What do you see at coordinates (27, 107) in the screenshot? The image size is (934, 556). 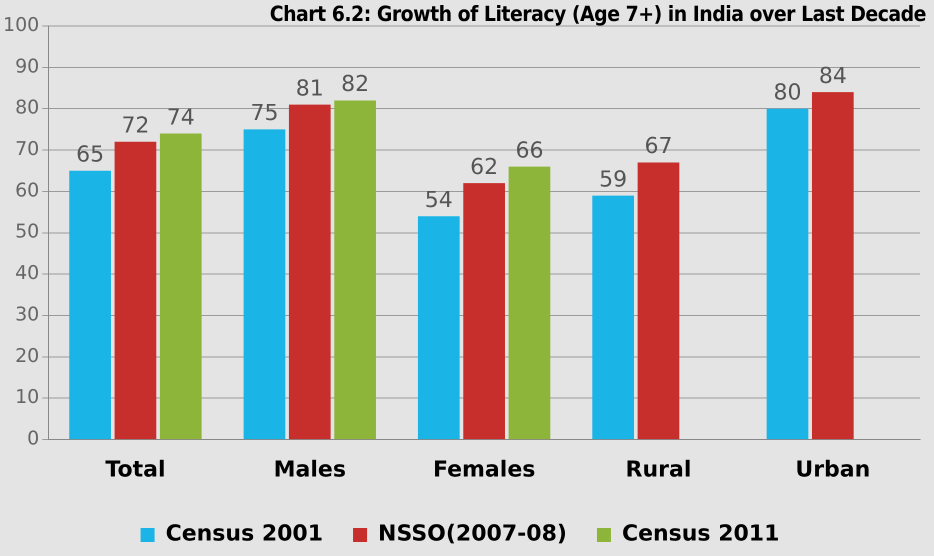 I see `y-tick-label: 80` at bounding box center [27, 107].